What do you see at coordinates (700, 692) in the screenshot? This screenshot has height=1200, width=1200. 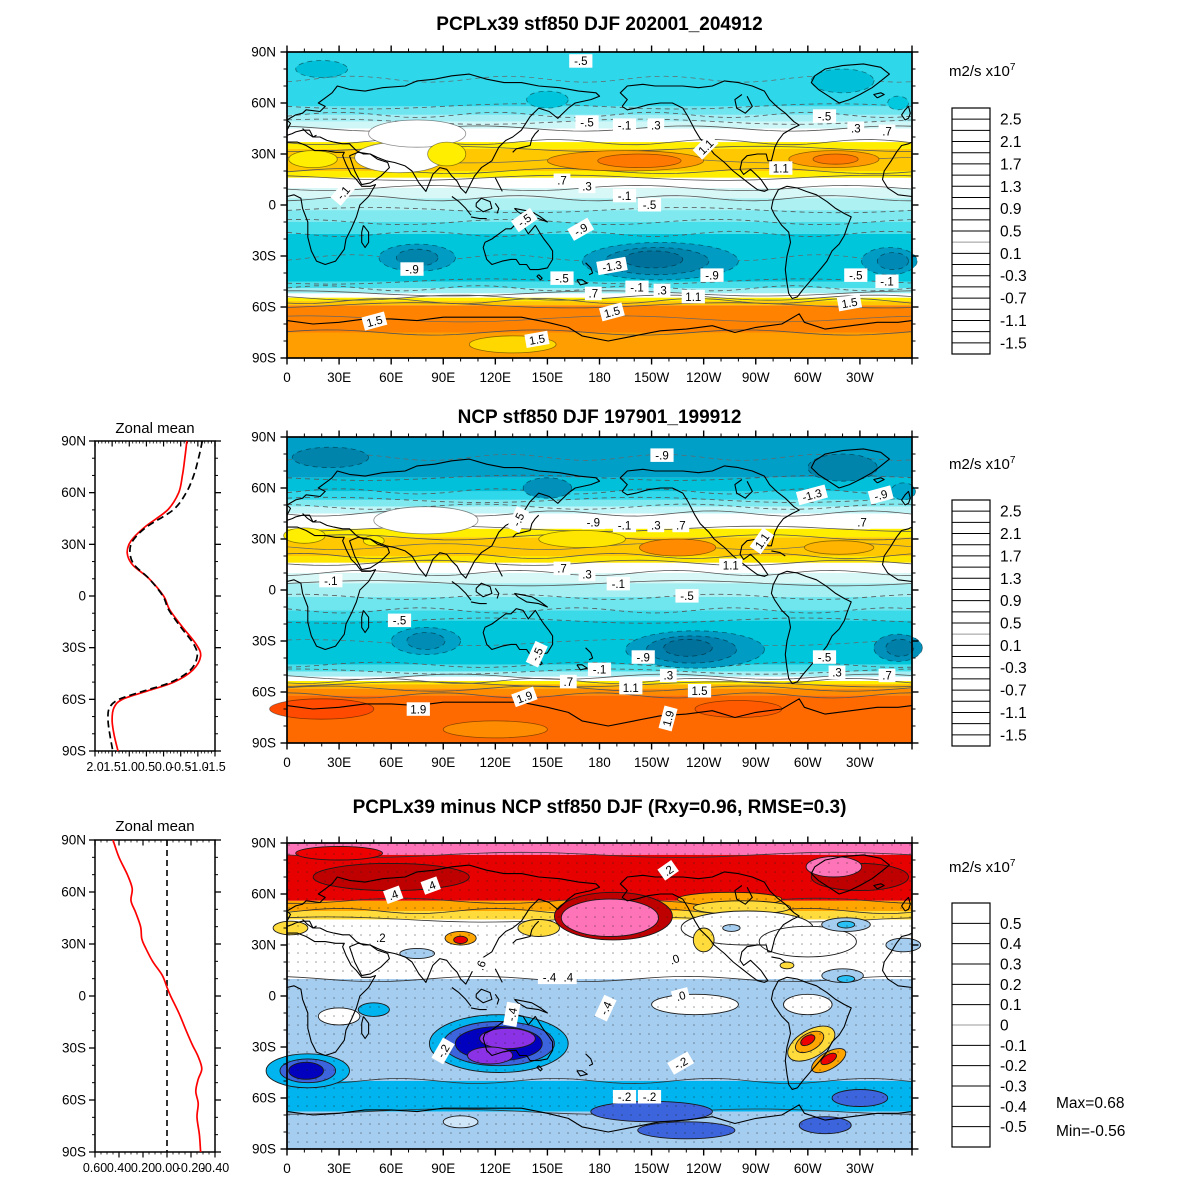 I see `svg-text: 1.5` at bounding box center [700, 692].